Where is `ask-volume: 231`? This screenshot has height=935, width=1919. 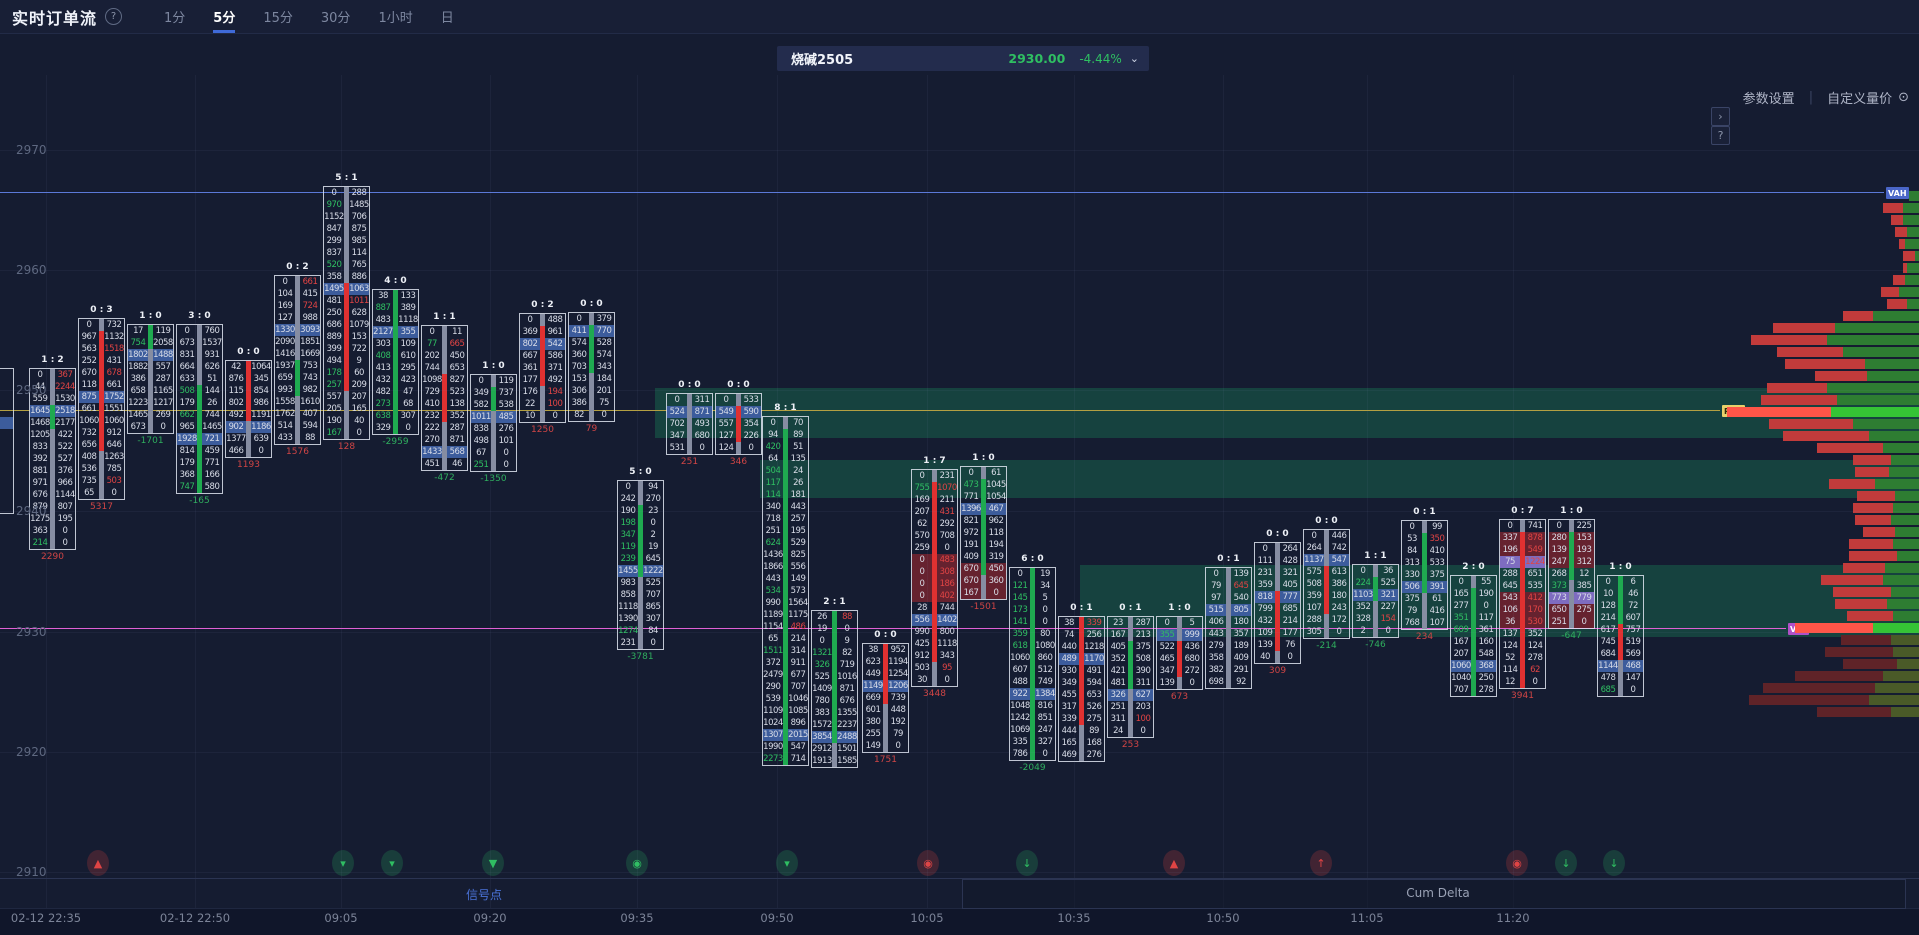 ask-volume: 231 is located at coordinates (947, 476).